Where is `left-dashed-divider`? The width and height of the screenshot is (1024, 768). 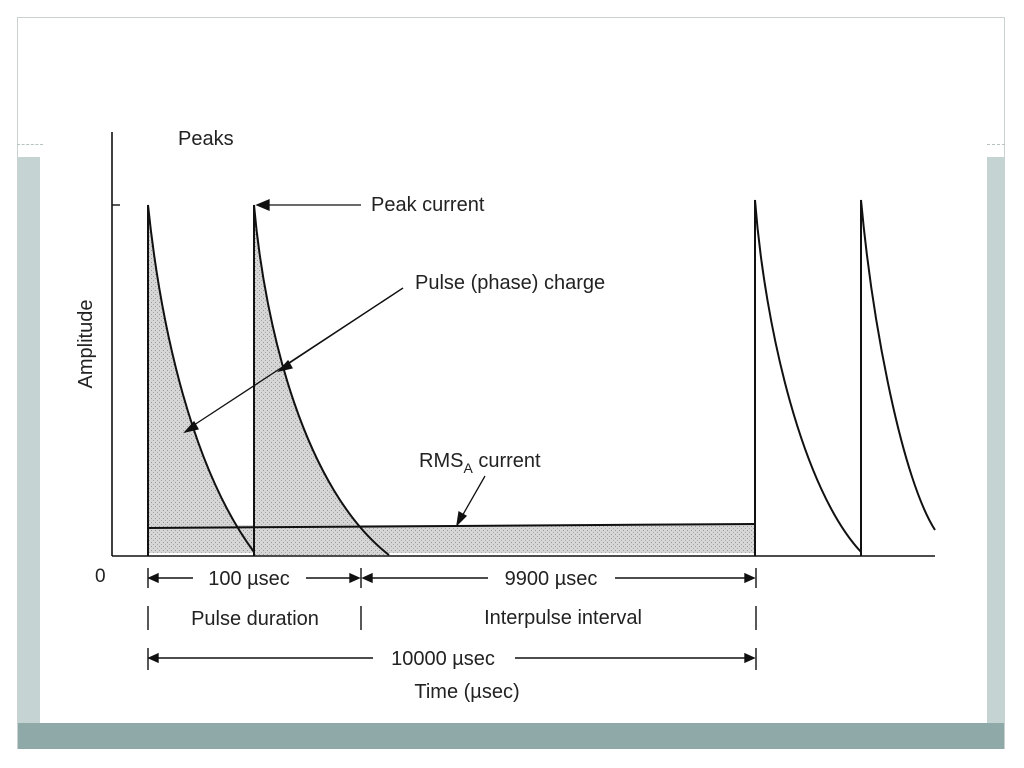 left-dashed-divider is located at coordinates (30, 144).